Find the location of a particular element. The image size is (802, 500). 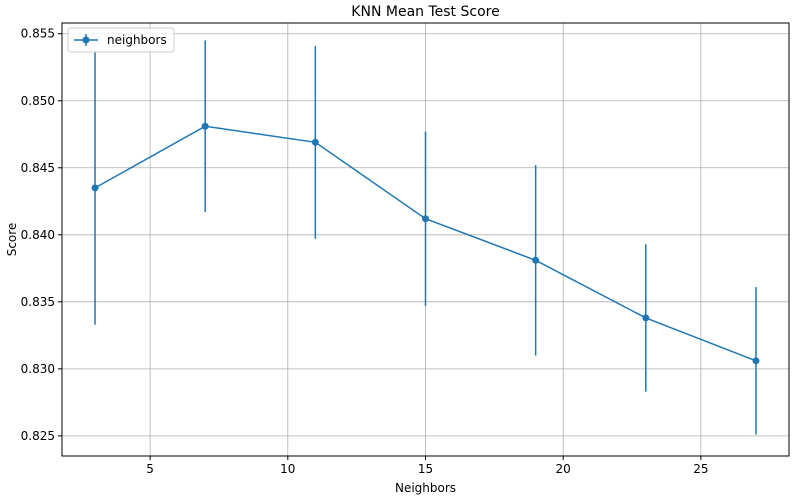

legend-box is located at coordinates (121, 40).